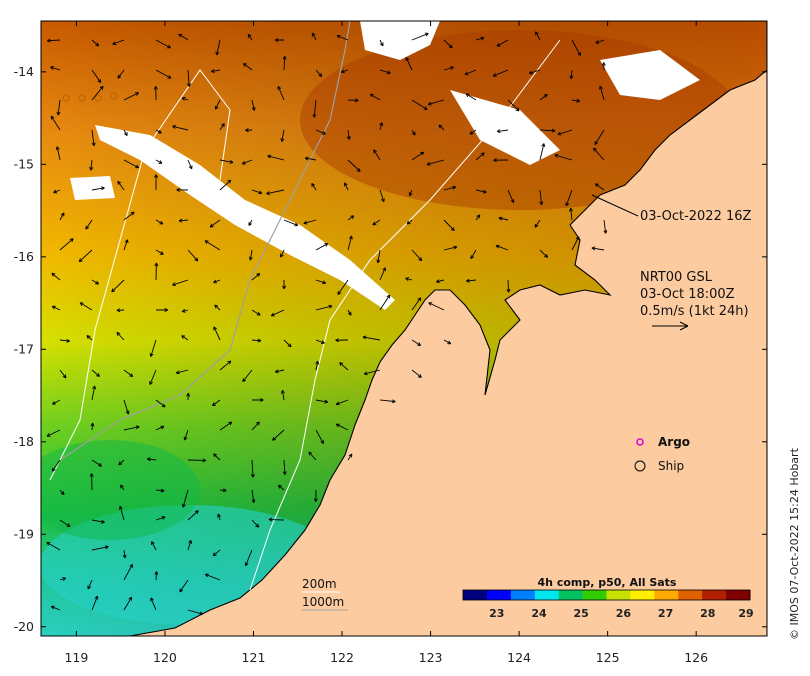  I want to click on colorbar-title: 4h comp, p50, All Sats, so click(607, 582).